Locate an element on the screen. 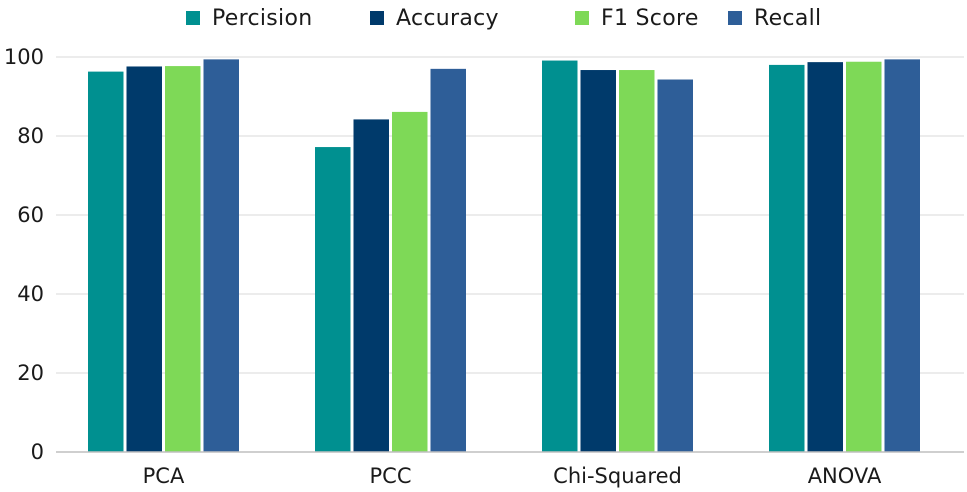 This screenshot has width=967, height=492. legend-label-f1-score: F1 Score is located at coordinates (650, 18).